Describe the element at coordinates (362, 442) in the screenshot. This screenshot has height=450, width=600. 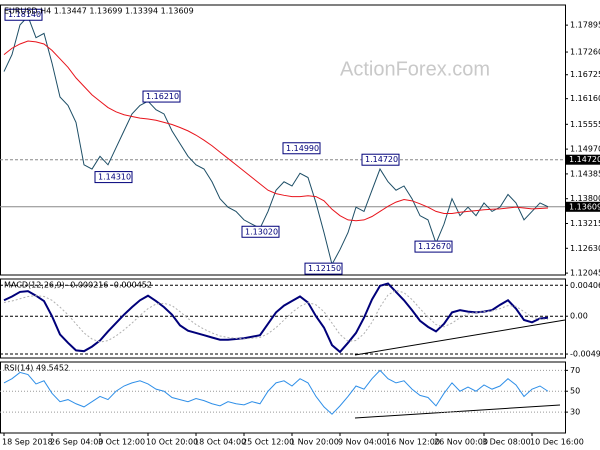
I see `x-tick-label: 9 Nov 04:00` at that location.